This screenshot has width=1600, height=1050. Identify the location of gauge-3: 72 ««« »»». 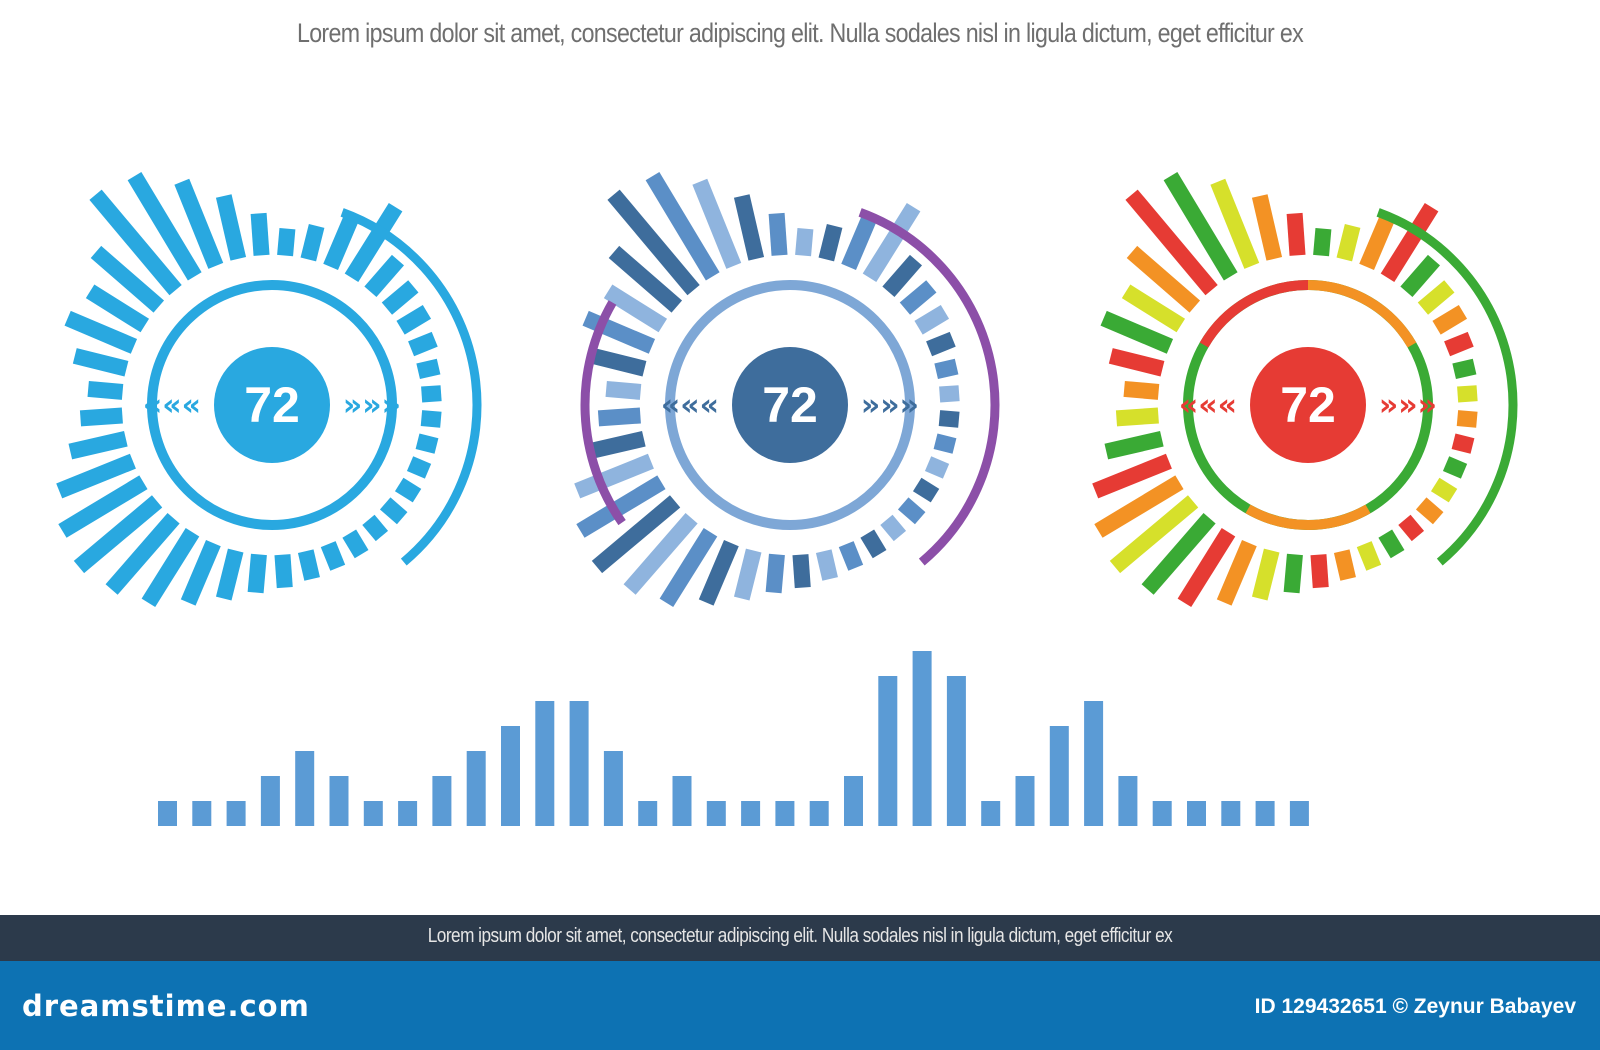
(1305, 390).